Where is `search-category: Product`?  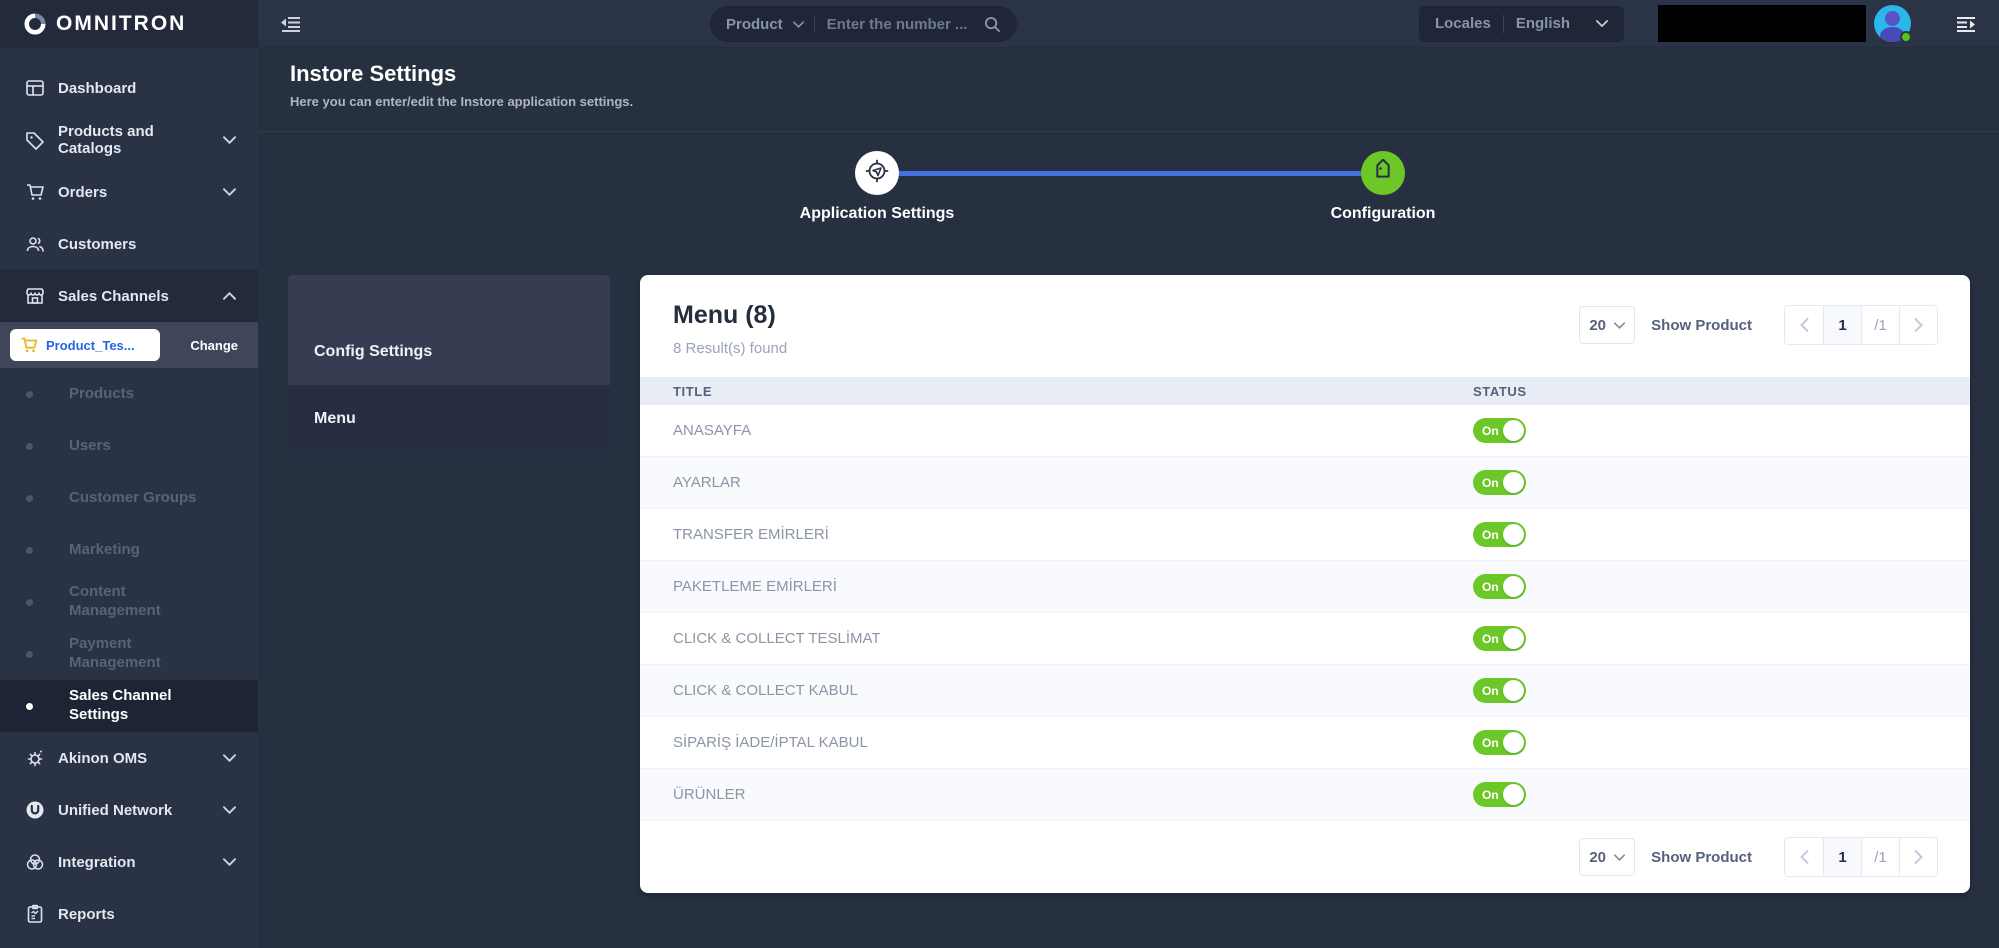 search-category: Product is located at coordinates (754, 24).